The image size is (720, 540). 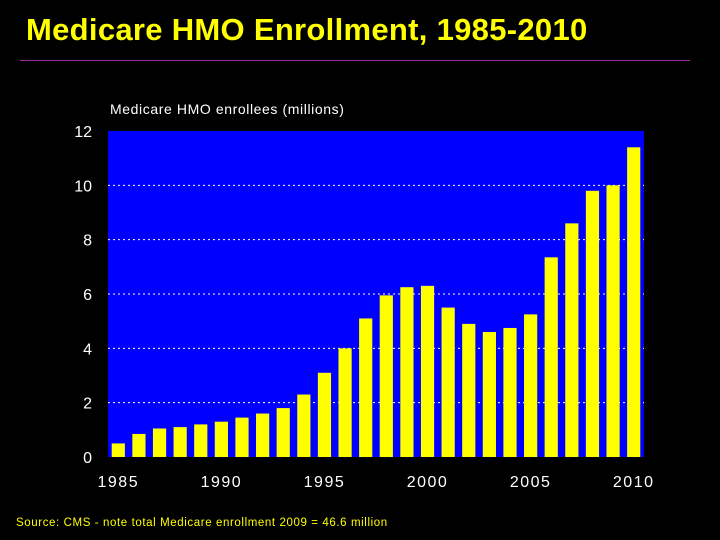 I want to click on y-tick-label-0: 0, so click(x=87, y=458).